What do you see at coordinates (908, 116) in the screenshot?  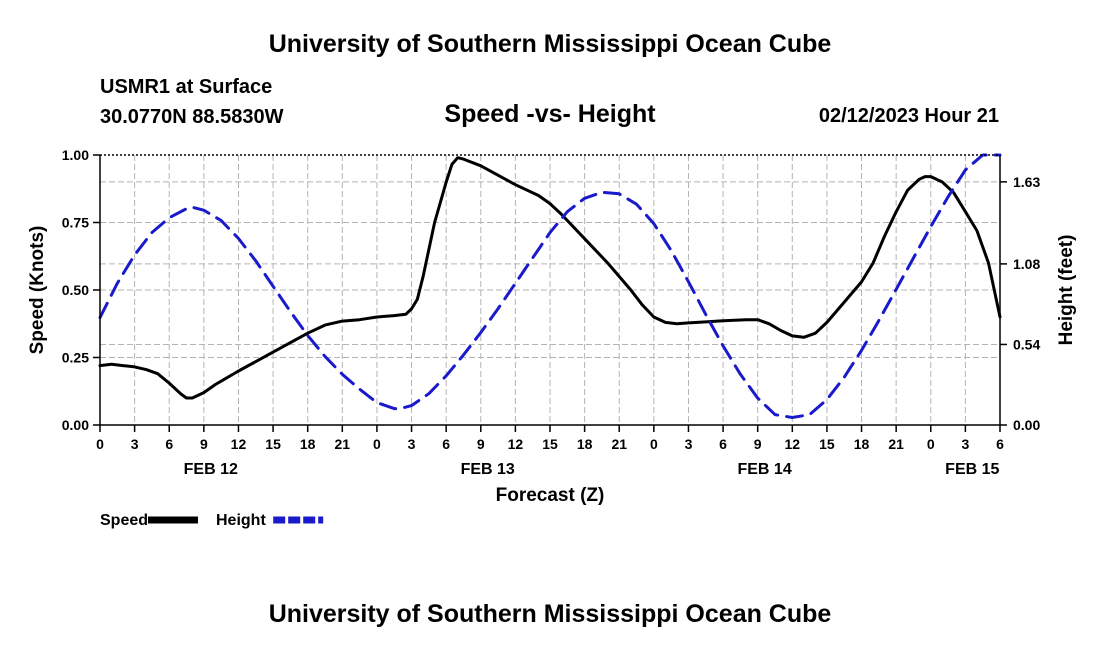 I see `forecast-datetime: 02/12/2023 Hour 21` at bounding box center [908, 116].